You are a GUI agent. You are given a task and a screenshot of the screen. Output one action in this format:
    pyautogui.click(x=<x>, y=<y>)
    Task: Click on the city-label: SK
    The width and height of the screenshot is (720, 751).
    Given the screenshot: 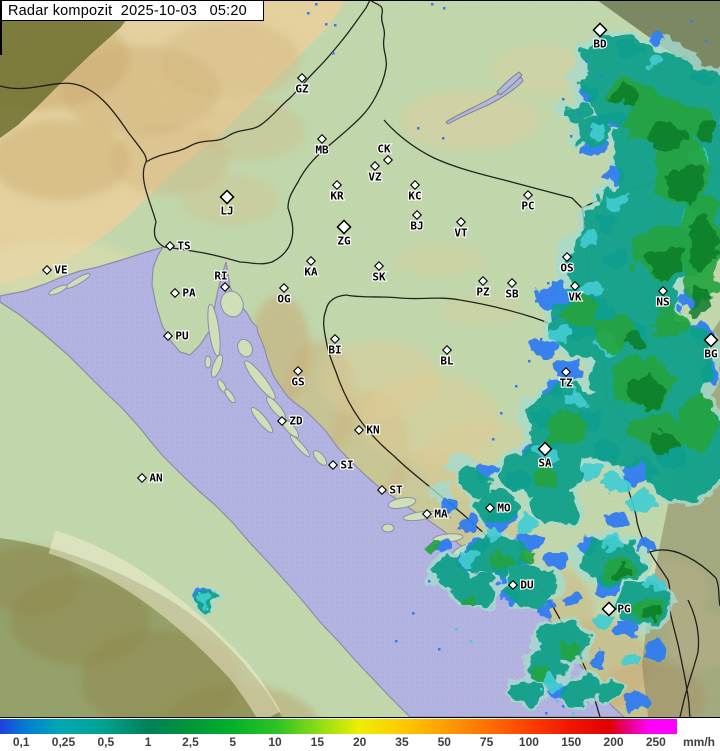 What is the action you would take?
    pyautogui.click(x=379, y=277)
    